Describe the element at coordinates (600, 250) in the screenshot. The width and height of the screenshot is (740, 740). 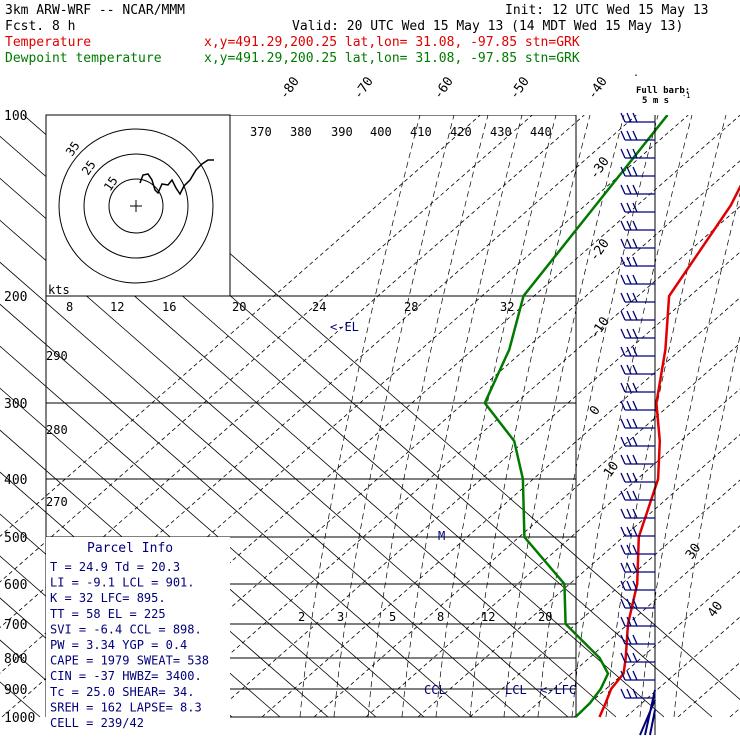
I see `isotherm-label: -20` at that location.